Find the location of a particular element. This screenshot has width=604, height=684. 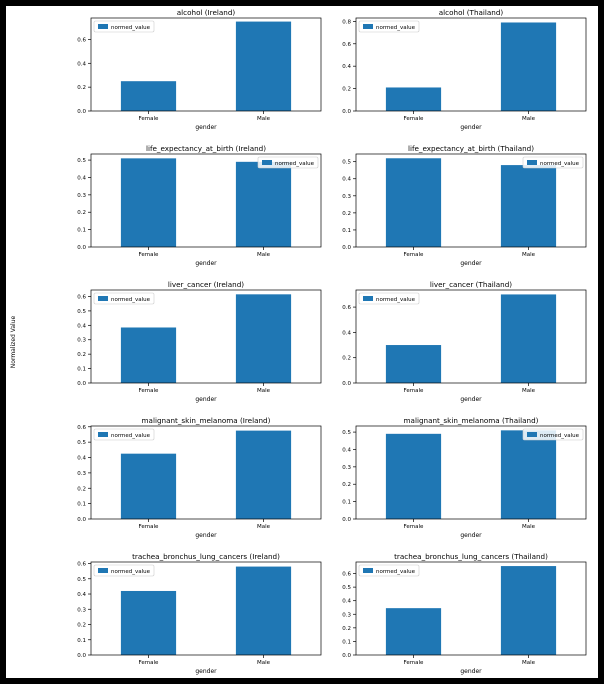

chart-title: life_expectancy_at_birth (Thailand) is located at coordinates (471, 148).